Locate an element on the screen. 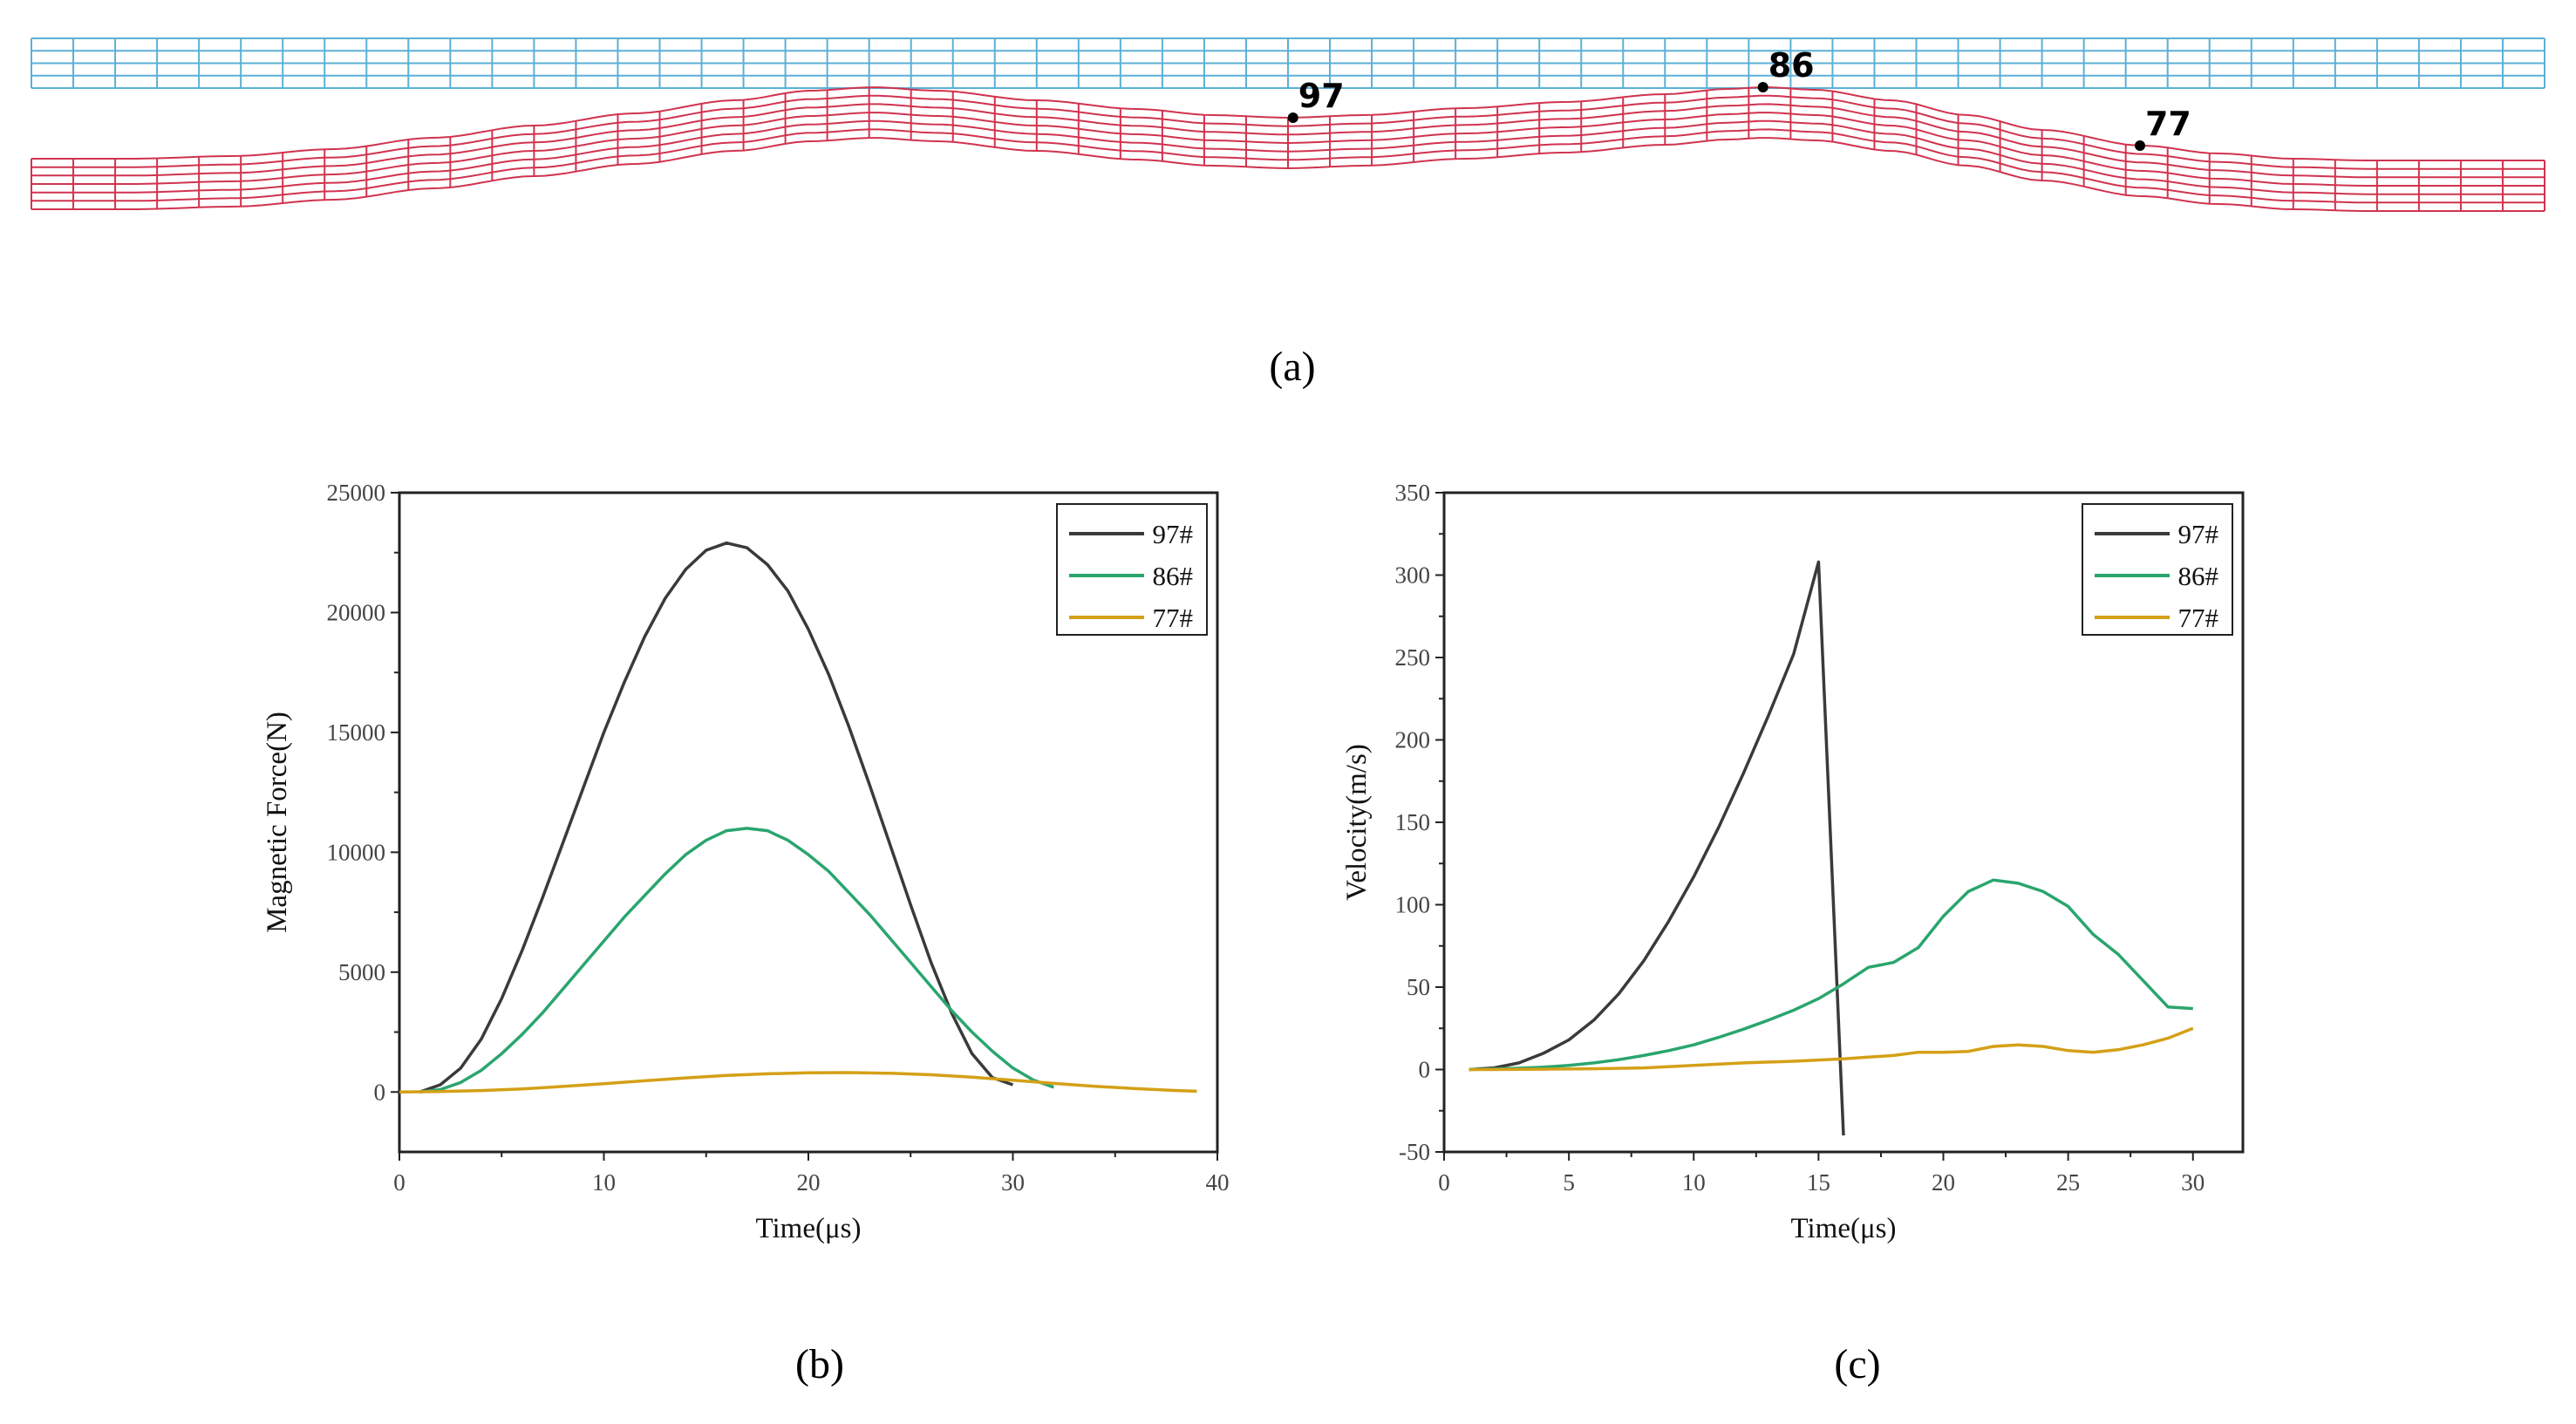 Image resolution: width=2576 pixels, height=1424 pixels. y-tick-label: 5000 is located at coordinates (361, 972).